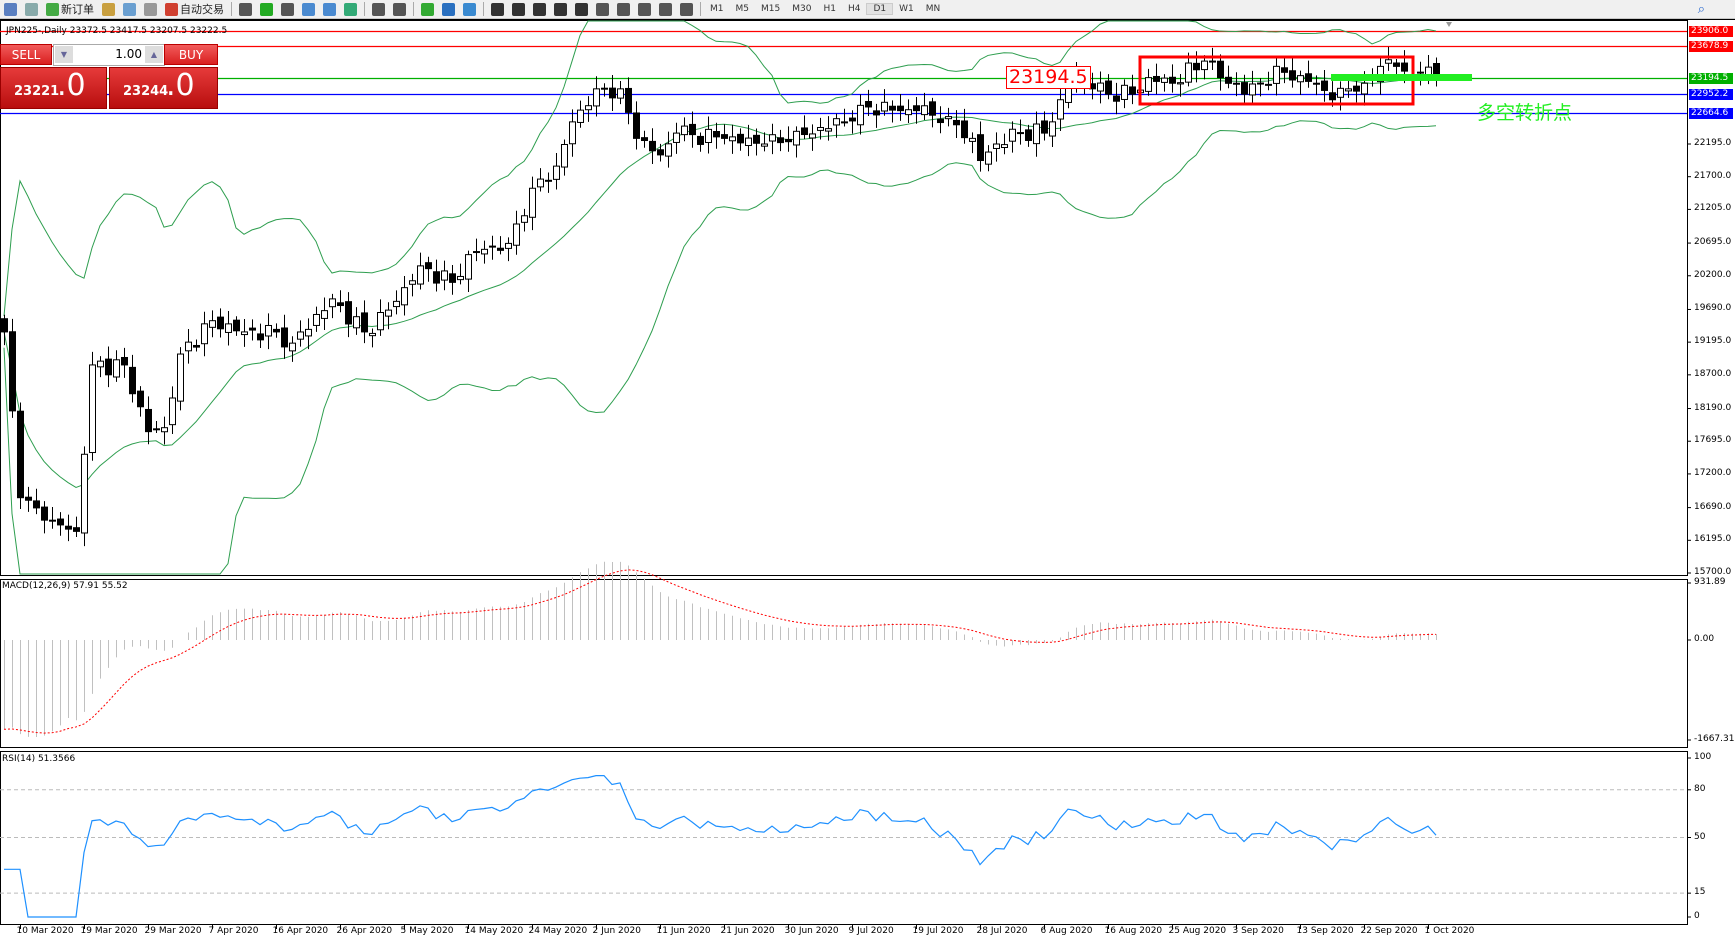 The width and height of the screenshot is (1735, 944). Describe the element at coordinates (771, 9) in the screenshot. I see `timeframe-m15: M15` at that location.